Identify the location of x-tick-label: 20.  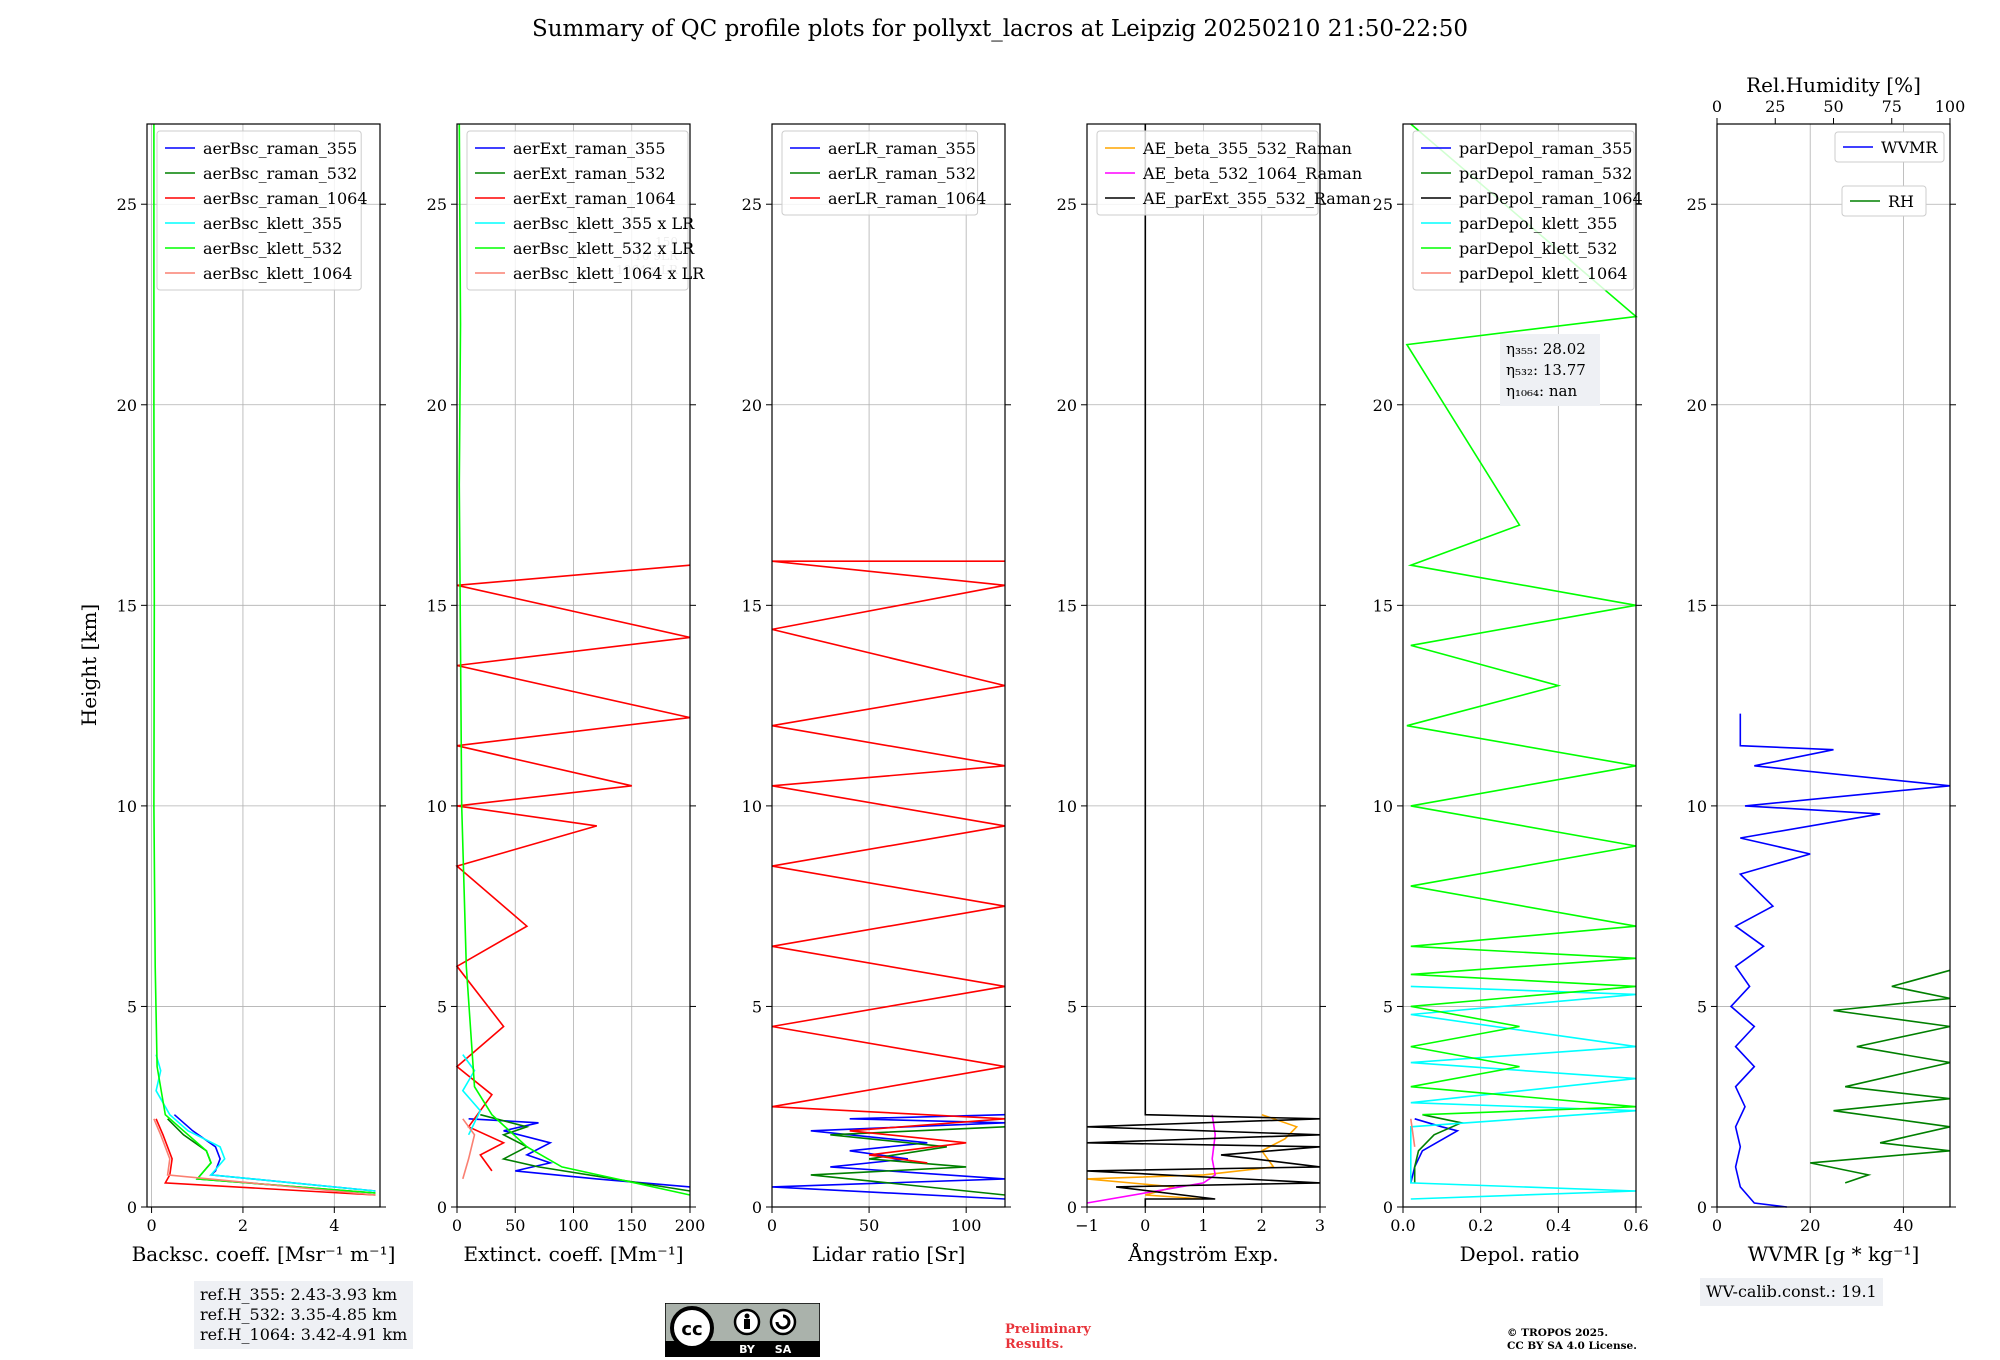
(1810, 1225).